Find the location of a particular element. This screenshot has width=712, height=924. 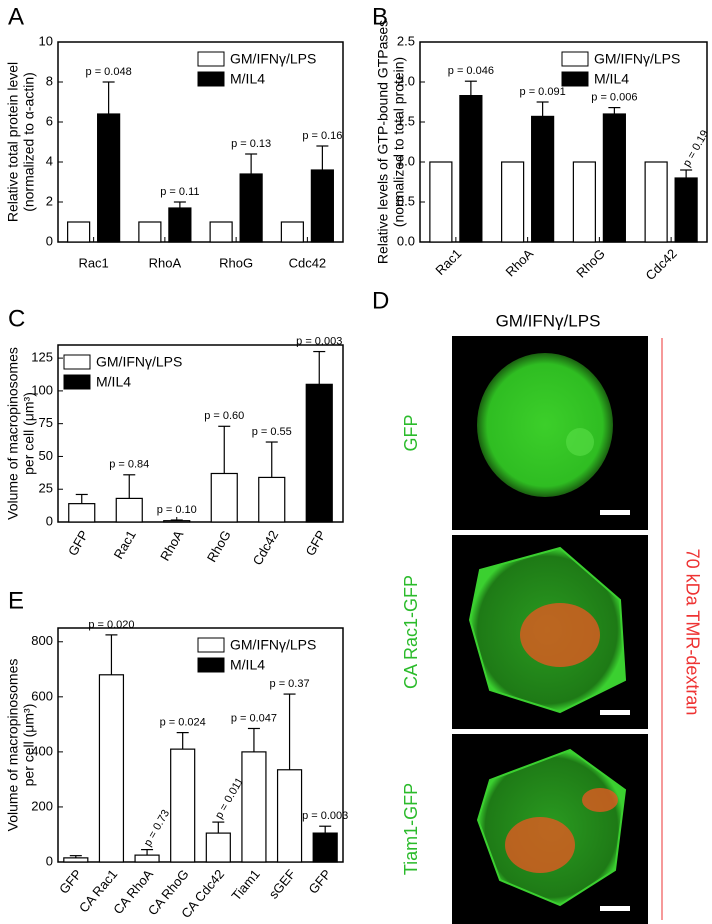

y-axis-label: per cell (μm³) is located at coordinates (29, 745).